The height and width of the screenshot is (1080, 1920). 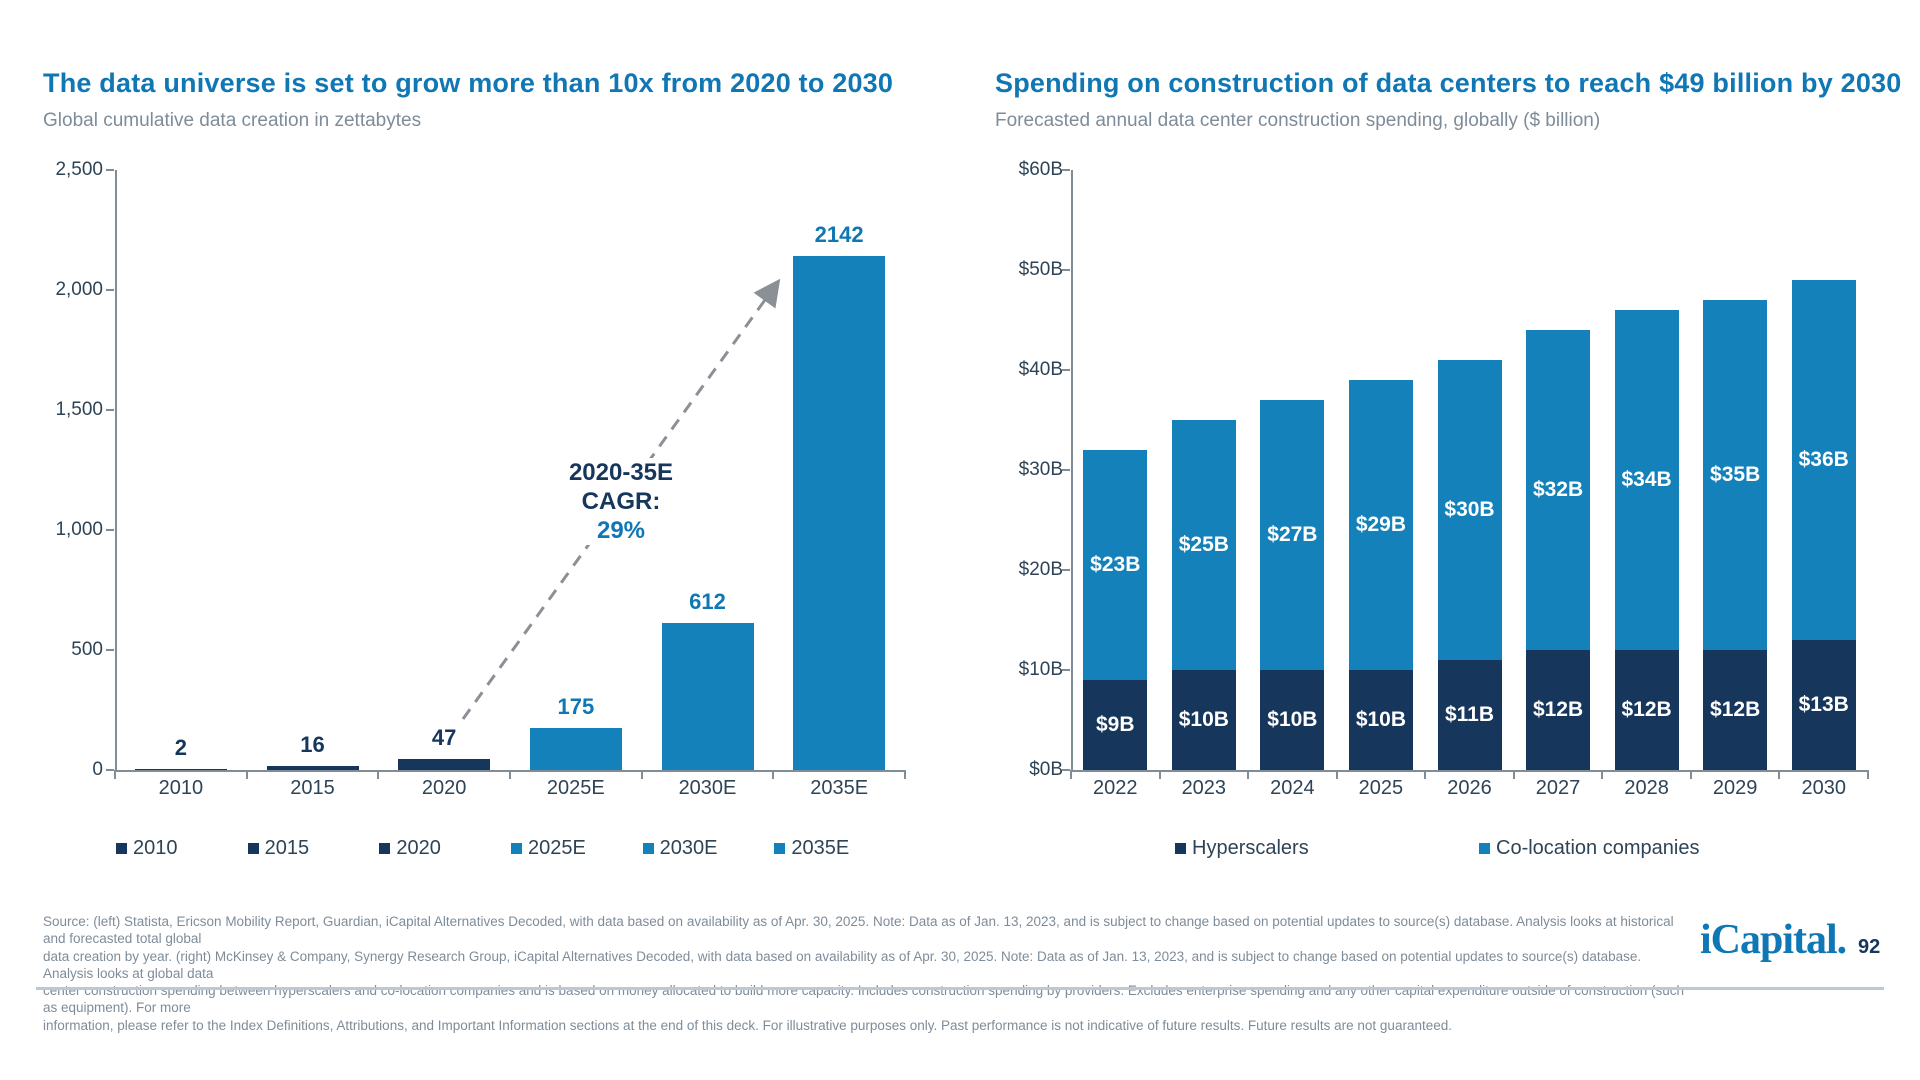 I want to click on hyperscalers-value-label: $10B, so click(x=1381, y=719).